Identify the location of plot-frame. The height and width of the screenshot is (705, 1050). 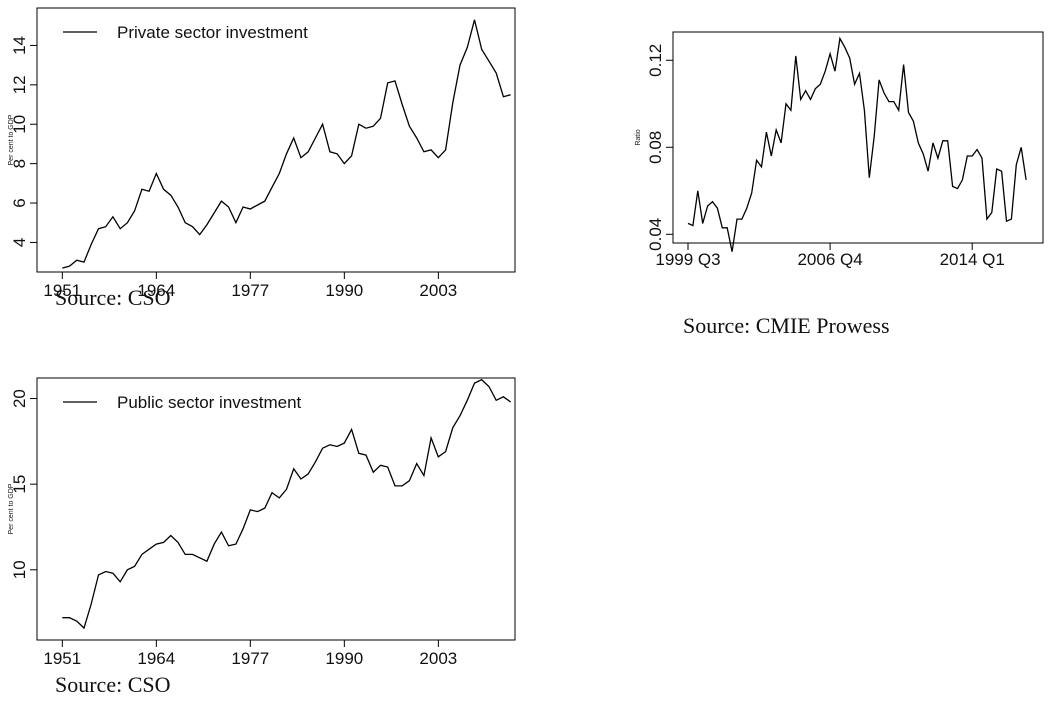
(858, 137).